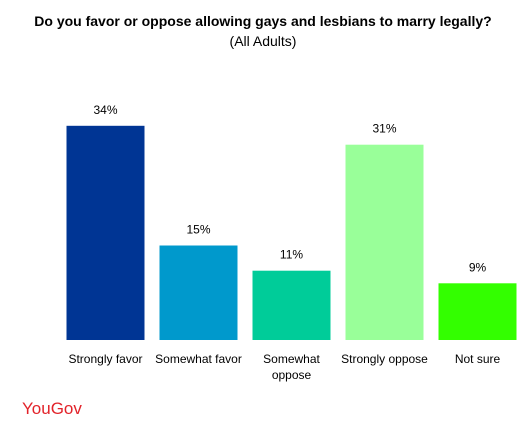 This screenshot has width=525, height=426. I want to click on chart-subtitle: (All Adults), so click(263, 41).